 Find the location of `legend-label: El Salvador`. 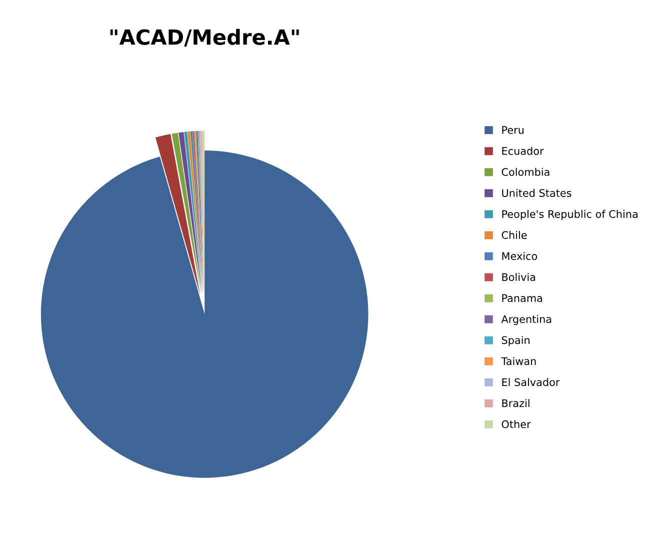

legend-label: El Salvador is located at coordinates (531, 382).